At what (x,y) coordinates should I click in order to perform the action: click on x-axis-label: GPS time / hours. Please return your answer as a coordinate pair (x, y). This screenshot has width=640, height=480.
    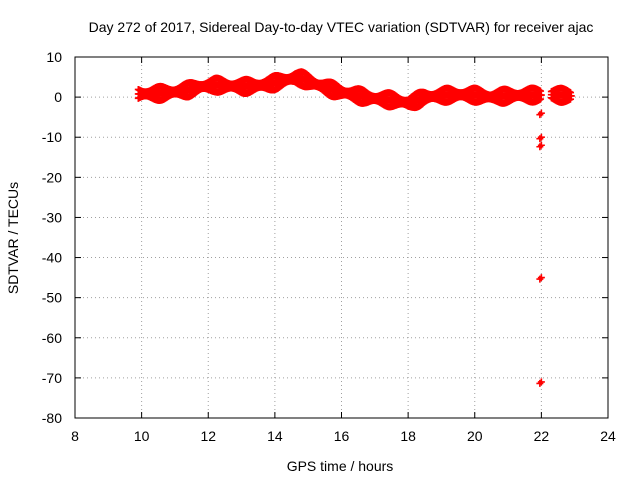
    Looking at the image, I should click on (340, 466).